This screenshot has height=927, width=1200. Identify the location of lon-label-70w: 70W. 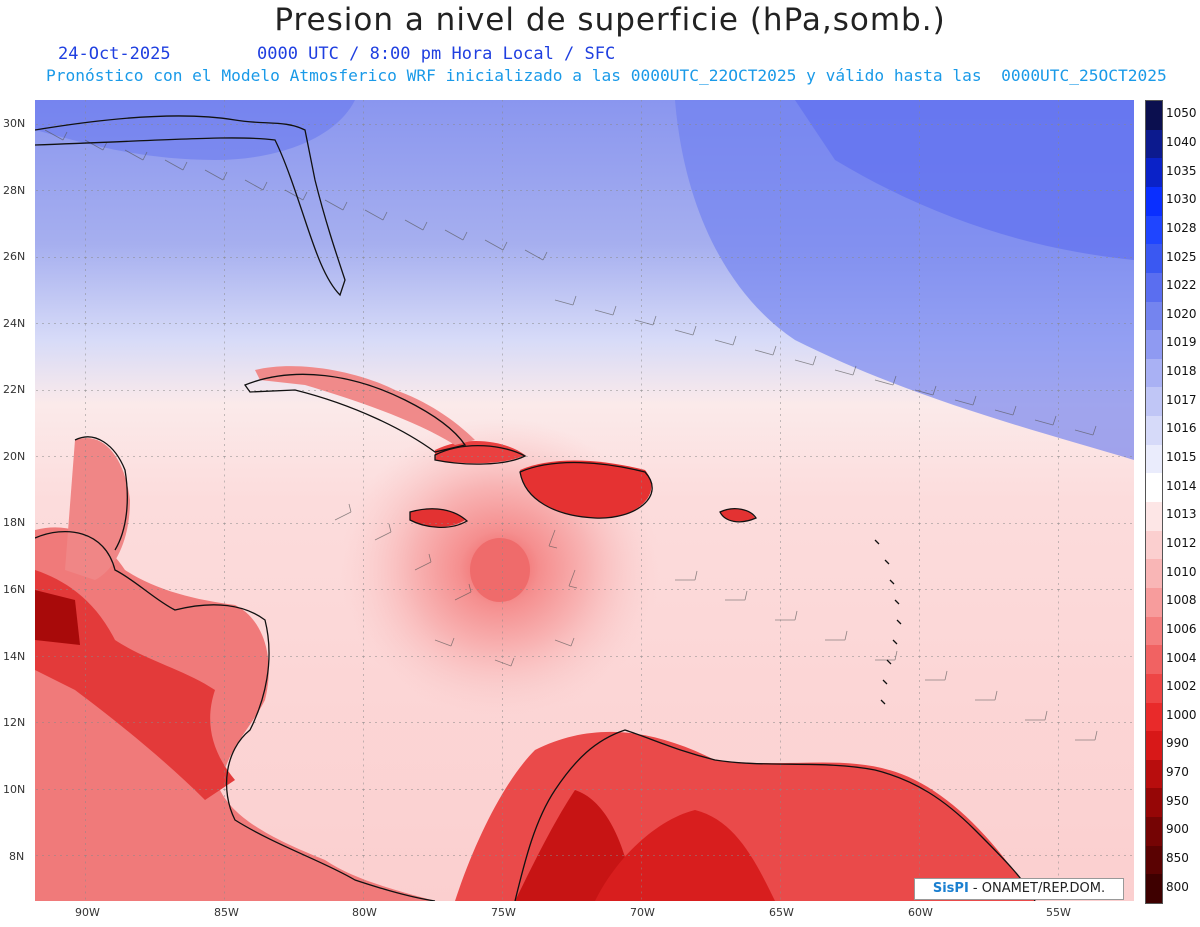
(642, 912).